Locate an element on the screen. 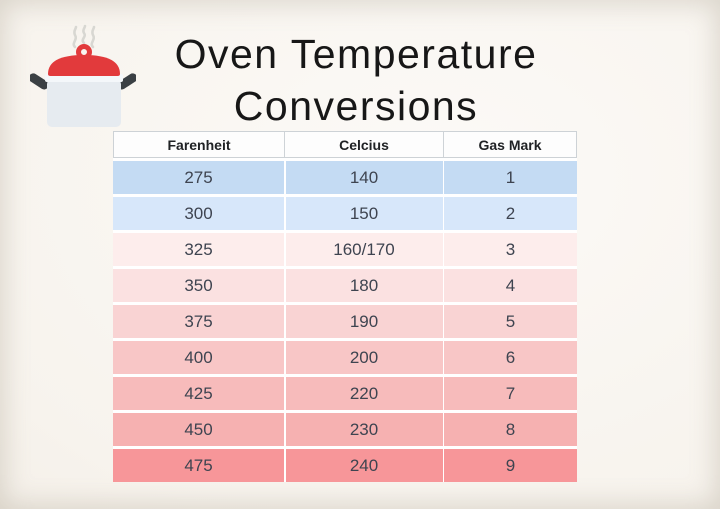 Image resolution: width=720 pixels, height=509 pixels. cell-gas-mark: 2 is located at coordinates (510, 213).